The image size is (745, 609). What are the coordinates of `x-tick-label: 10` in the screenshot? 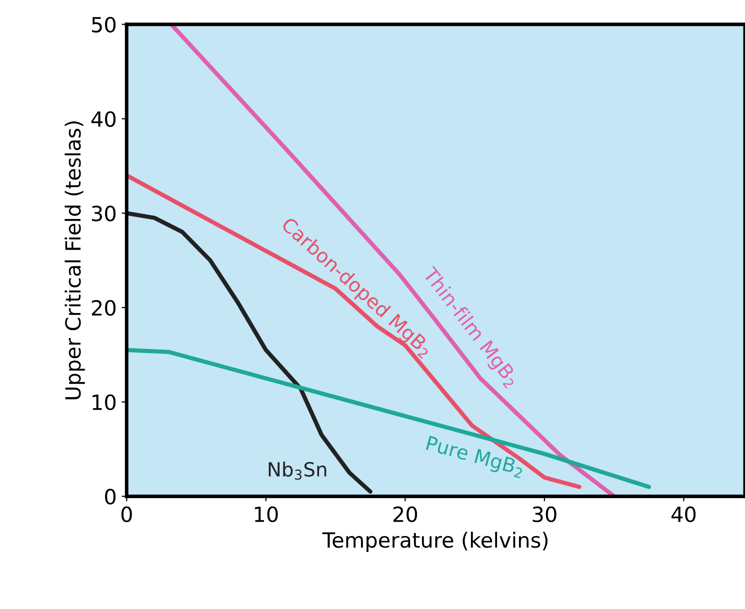 It's located at (266, 514).